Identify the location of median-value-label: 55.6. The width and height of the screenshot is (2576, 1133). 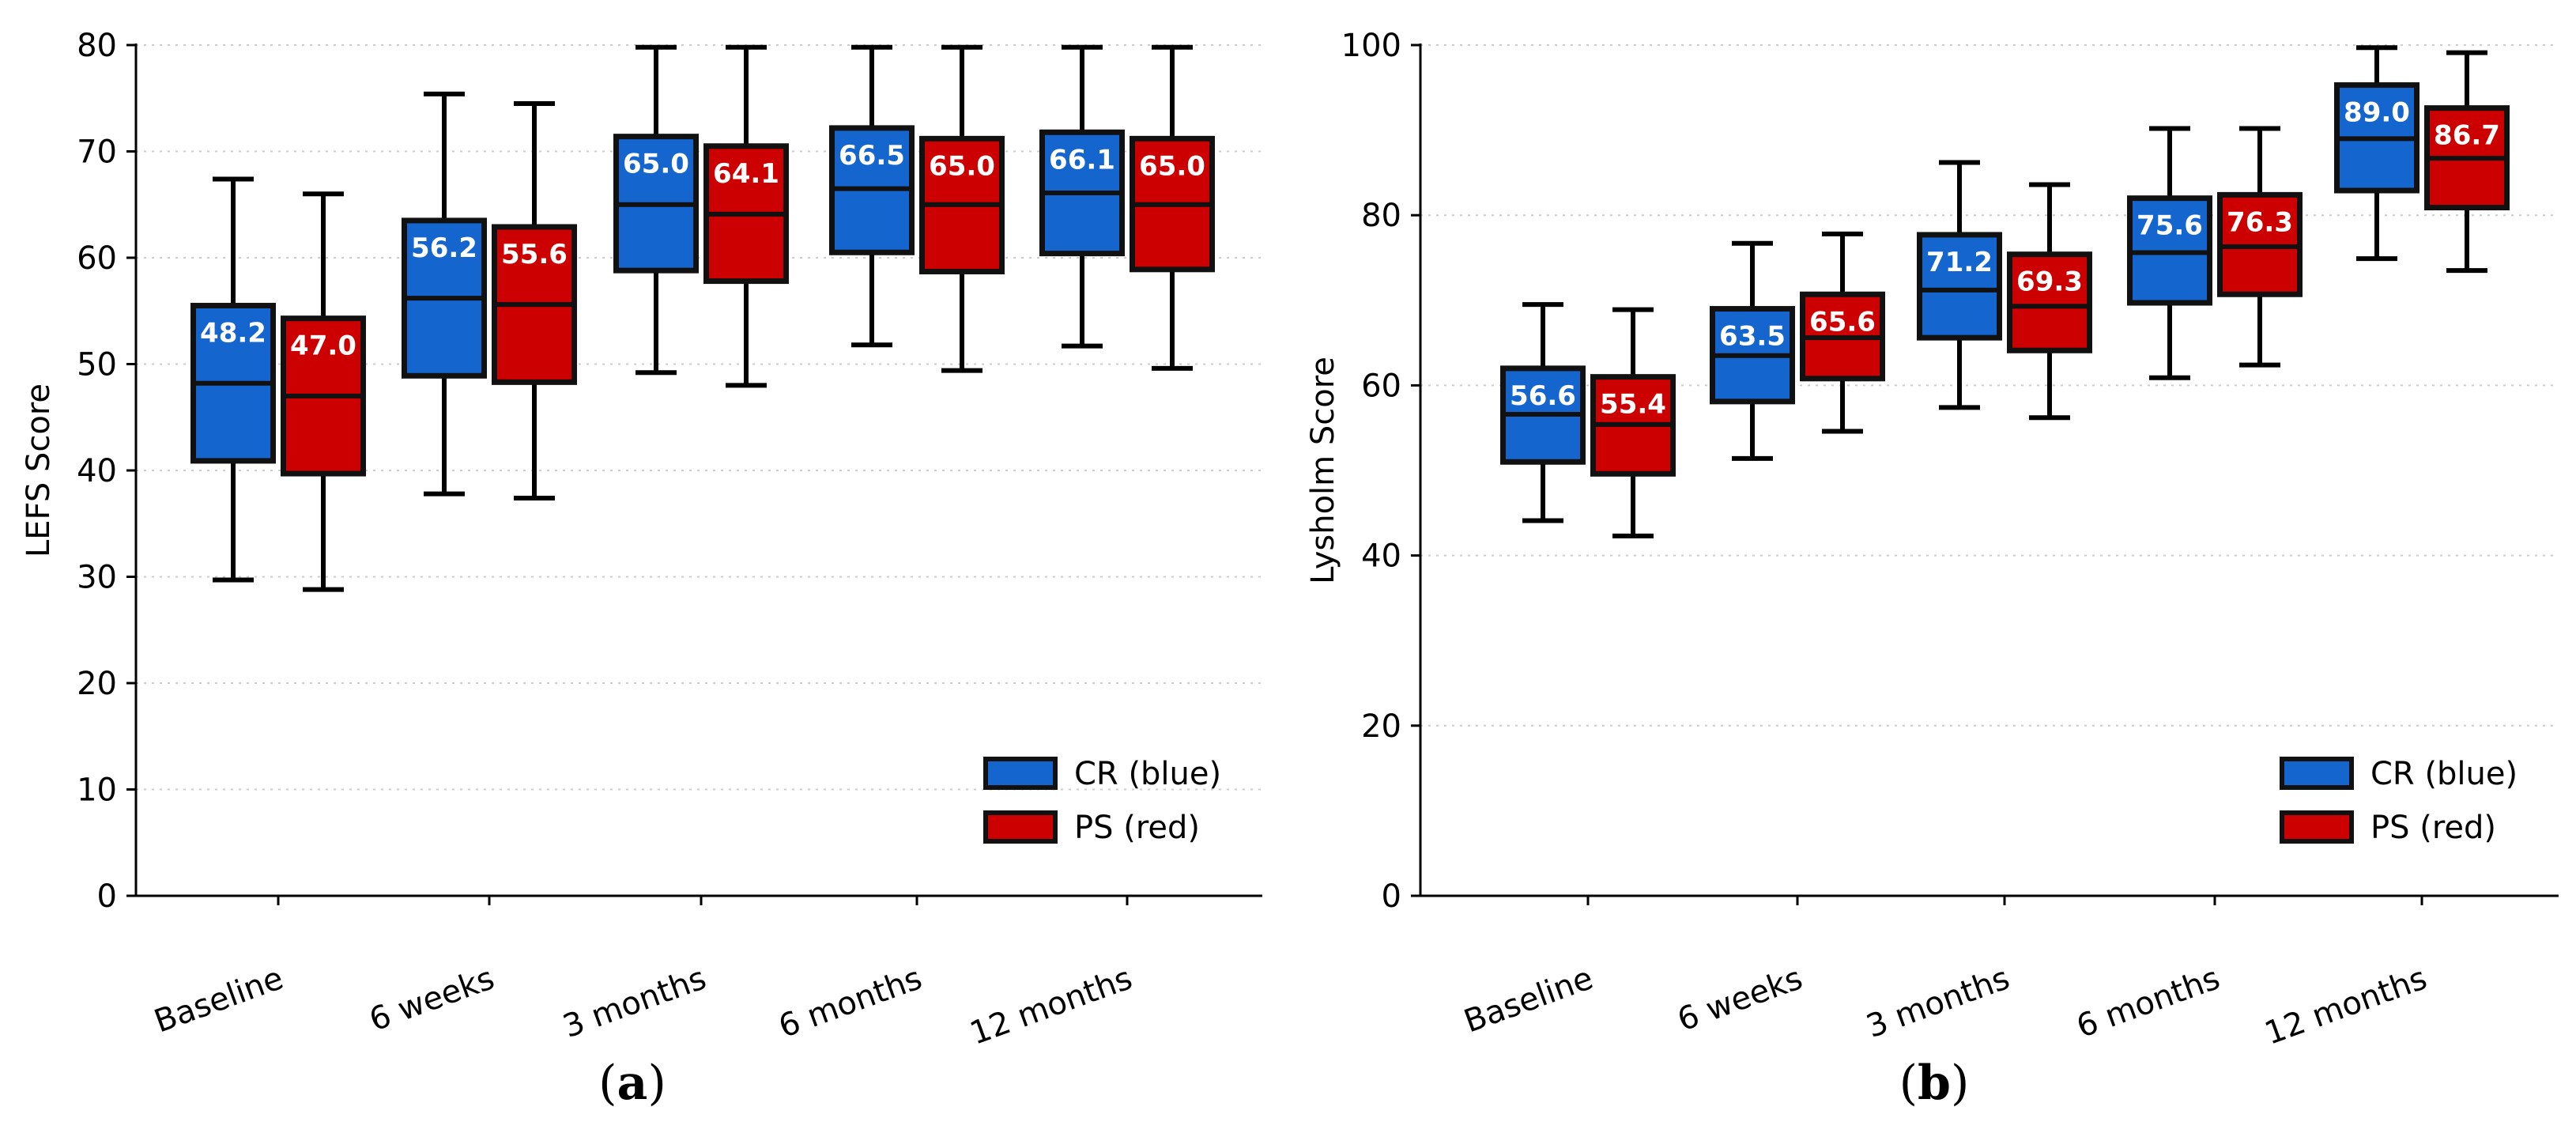
(534, 254).